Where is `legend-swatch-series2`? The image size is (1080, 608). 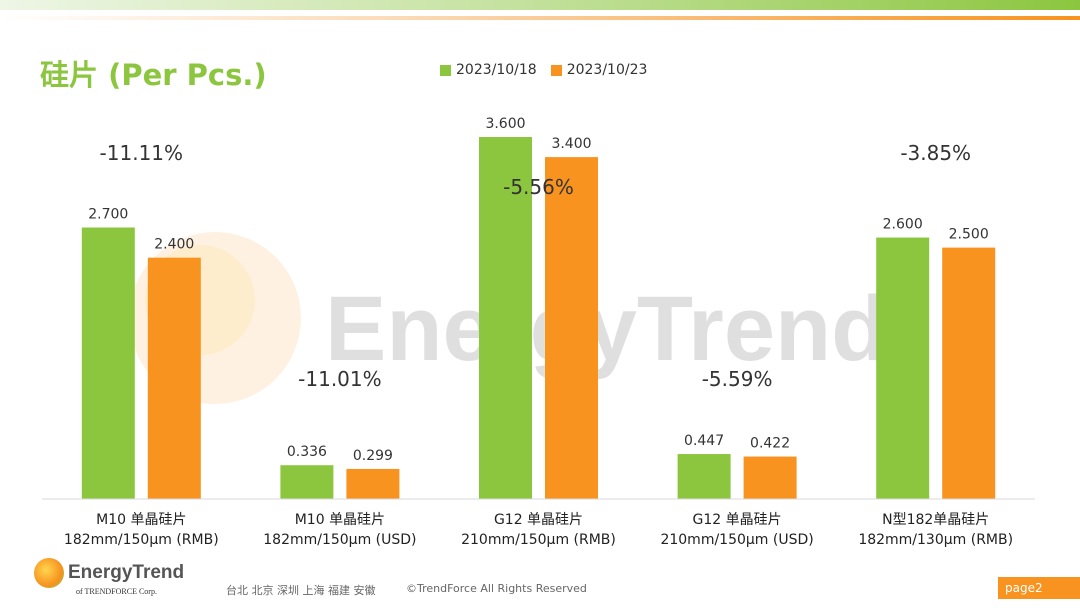 legend-swatch-series2 is located at coordinates (556, 70).